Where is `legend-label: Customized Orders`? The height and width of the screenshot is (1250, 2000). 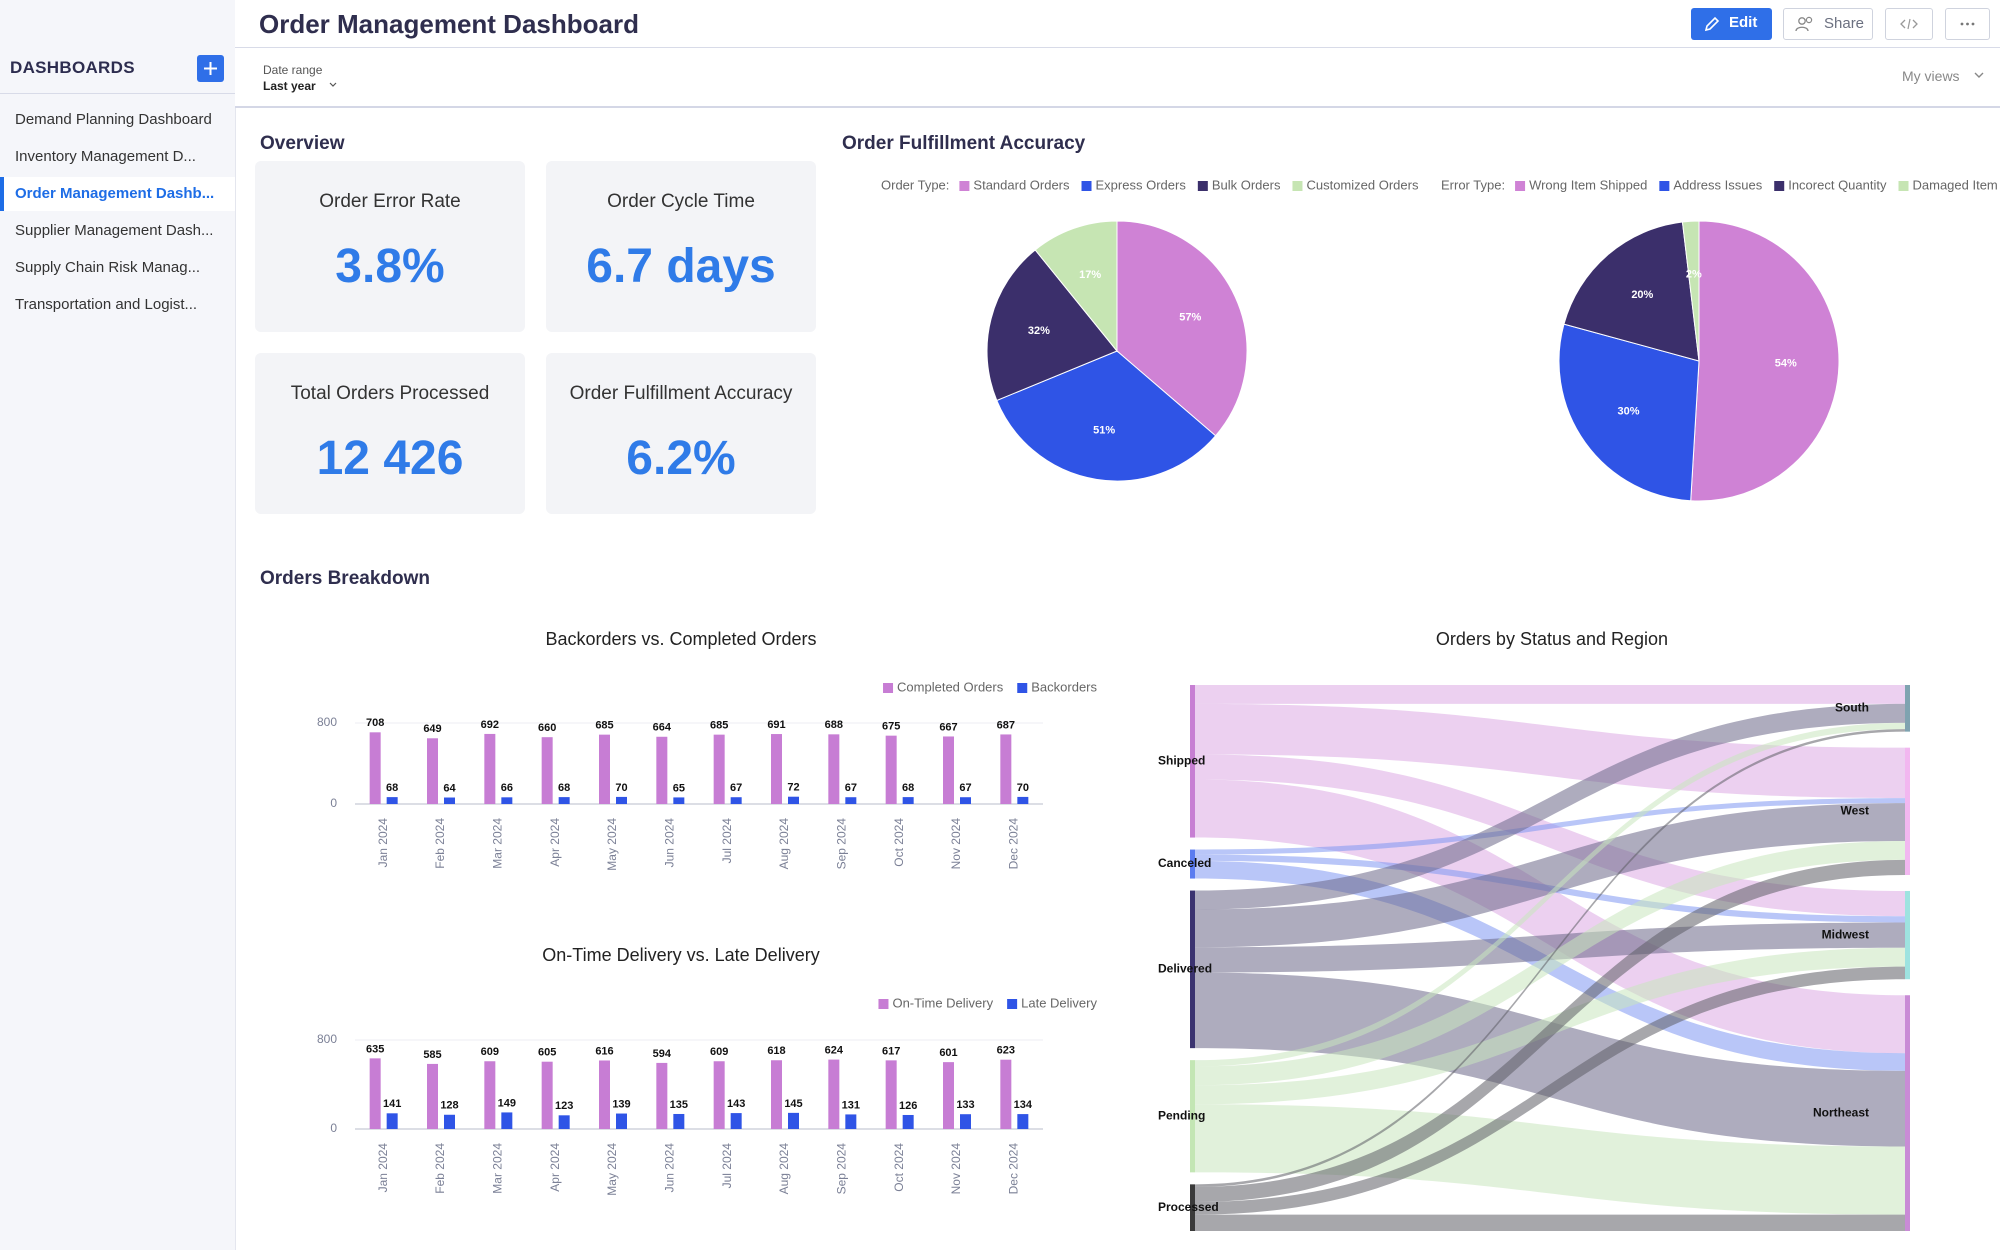
legend-label: Customized Orders is located at coordinates (1362, 184).